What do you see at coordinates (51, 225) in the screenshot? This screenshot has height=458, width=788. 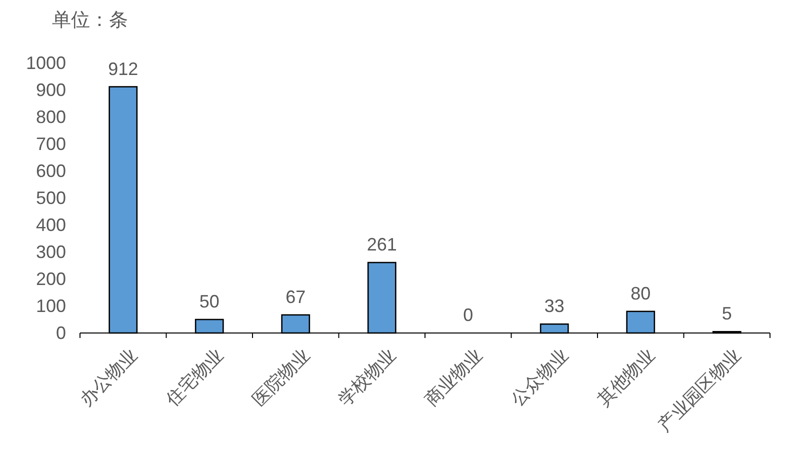 I see `y-tick-label: 400` at bounding box center [51, 225].